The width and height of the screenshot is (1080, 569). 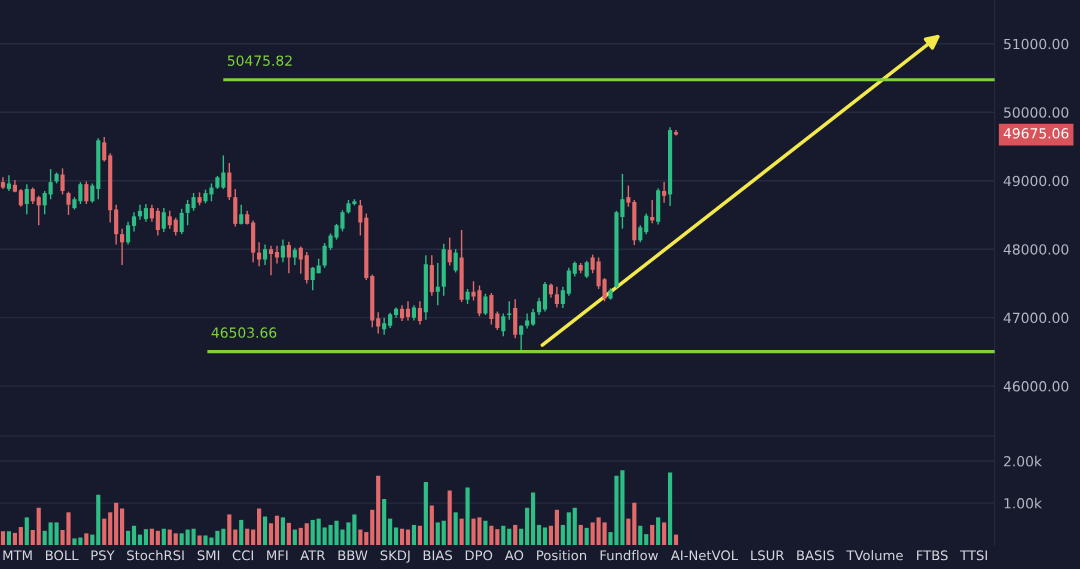 I want to click on text: SMI, so click(x=208, y=555).